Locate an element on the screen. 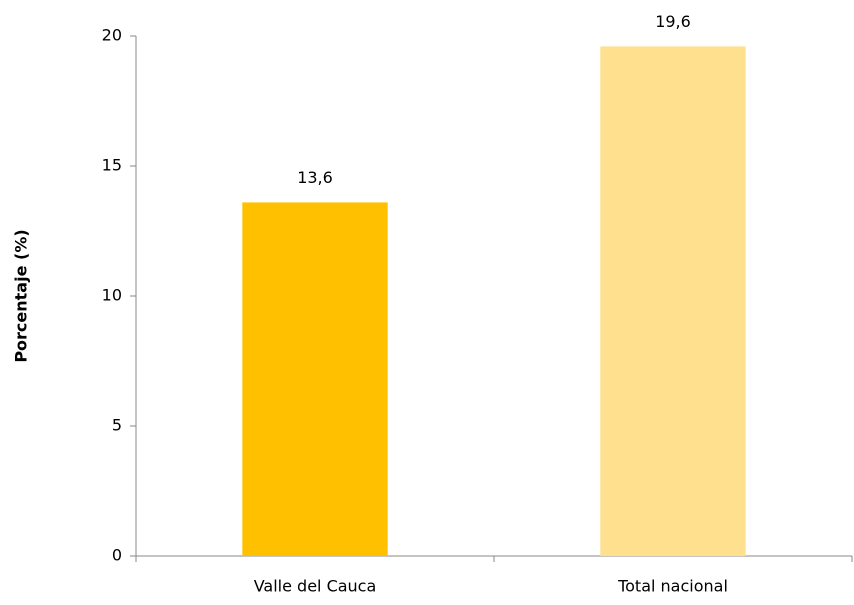  x-tick-label: Total nacional is located at coordinates (672, 586).